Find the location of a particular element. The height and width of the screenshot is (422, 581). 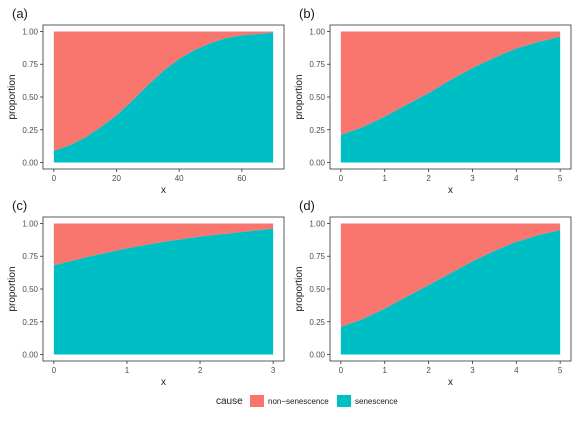

x-tick-label: 20 is located at coordinates (116, 178).